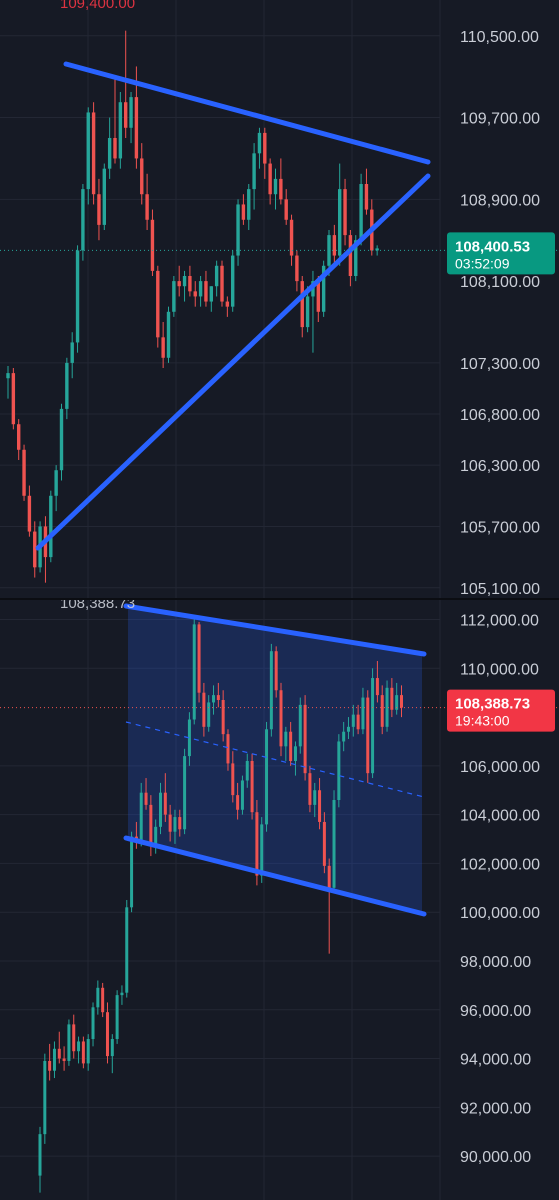 This screenshot has height=1200, width=559. I want to click on y-tick-label: 92,000.00, so click(495, 1108).